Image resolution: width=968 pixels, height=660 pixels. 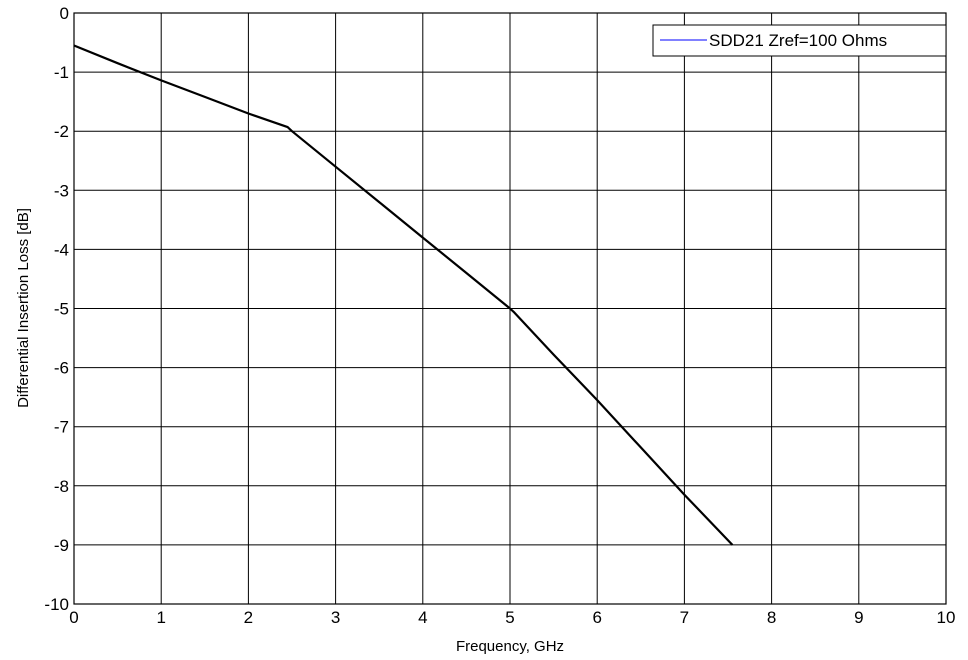 I want to click on x-tick-label: 6, so click(x=596, y=617).